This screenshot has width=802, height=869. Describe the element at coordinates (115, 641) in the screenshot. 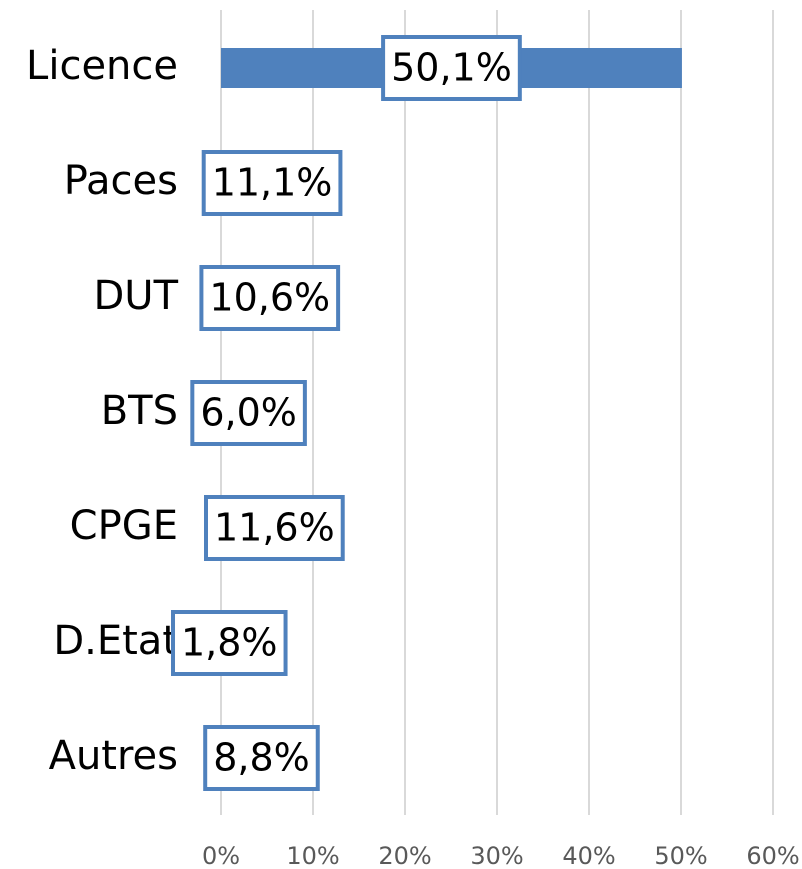

I see `y-tick-label: D.Etat` at that location.